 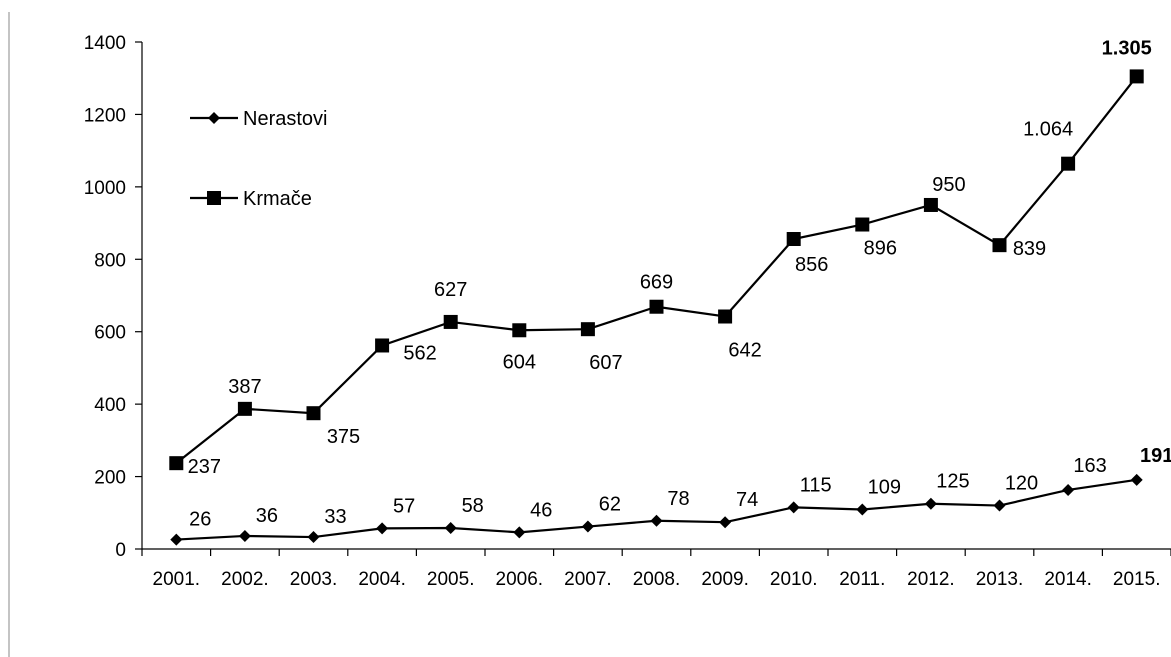 What do you see at coordinates (862, 579) in the screenshot?
I see `x-tick-label: 2011.` at bounding box center [862, 579].